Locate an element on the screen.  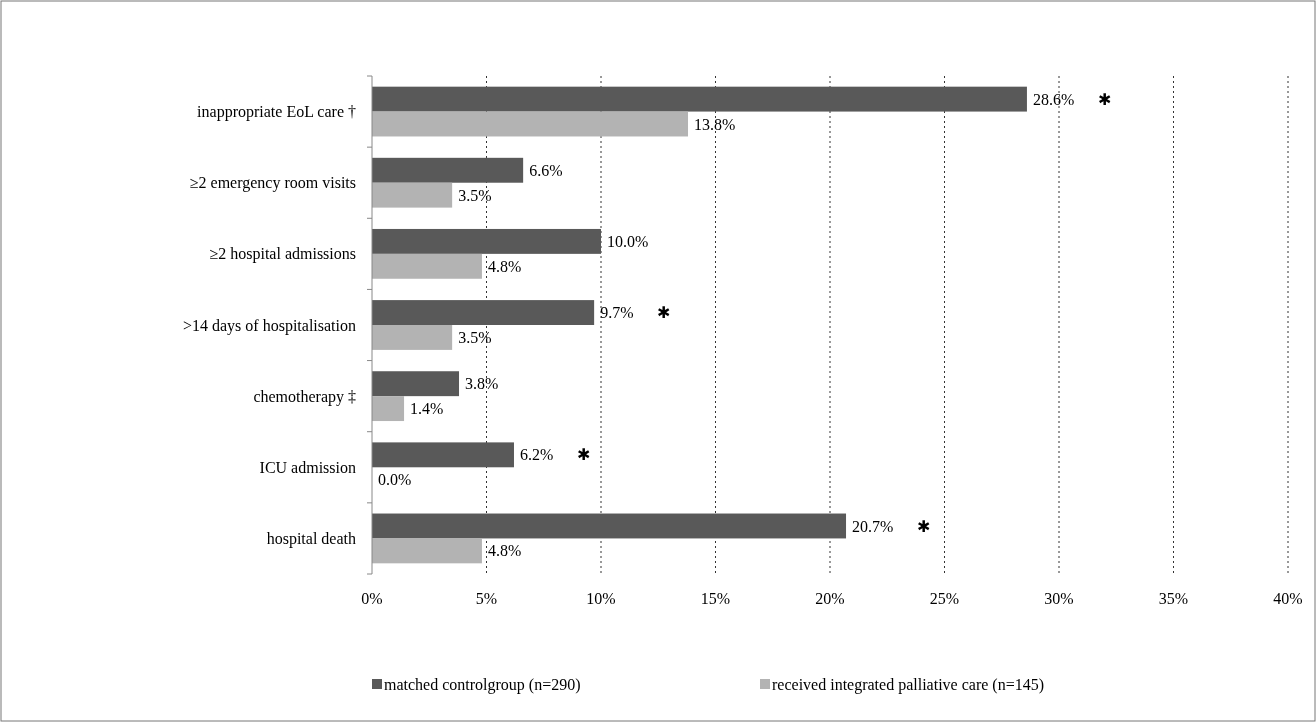
y-tick-label: ICU admission is located at coordinates (307, 467).